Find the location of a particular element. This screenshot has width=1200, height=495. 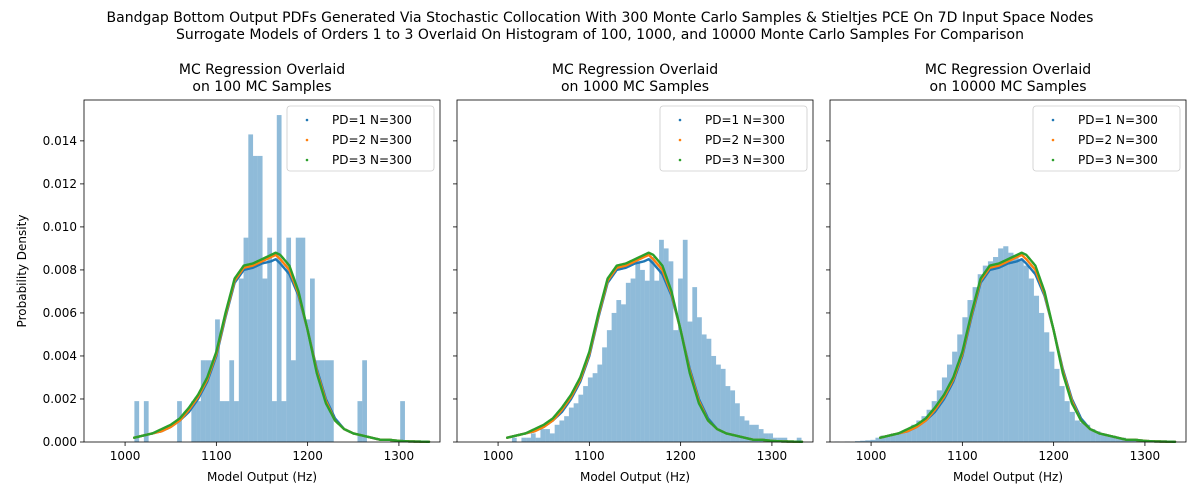

y-tick-label: 0.004 is located at coordinates (60, 356).